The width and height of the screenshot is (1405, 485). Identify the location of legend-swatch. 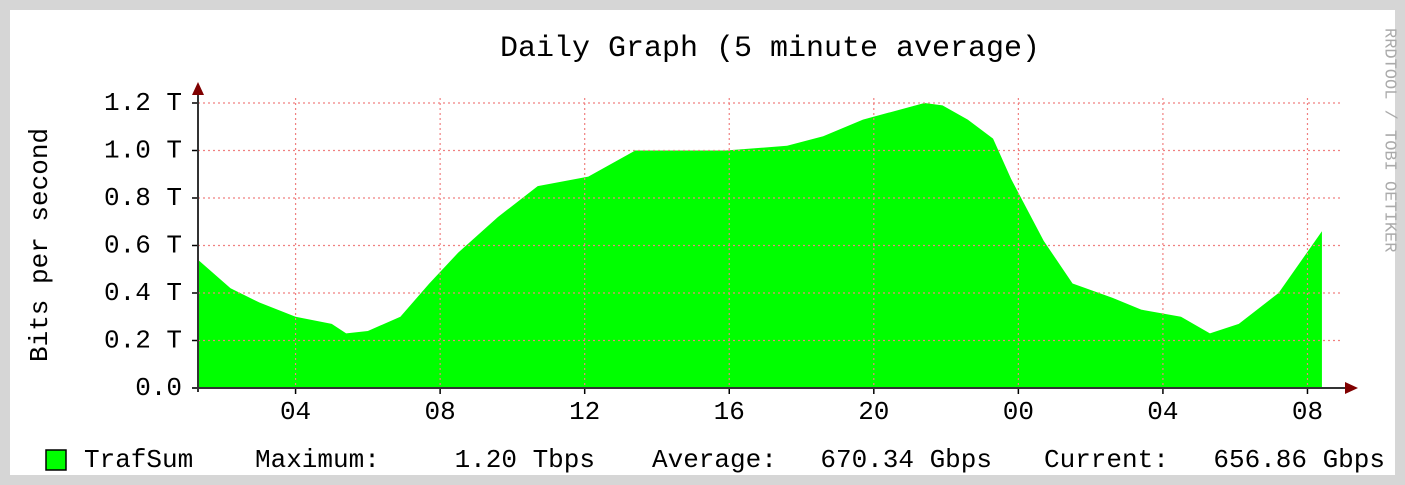
(56, 460).